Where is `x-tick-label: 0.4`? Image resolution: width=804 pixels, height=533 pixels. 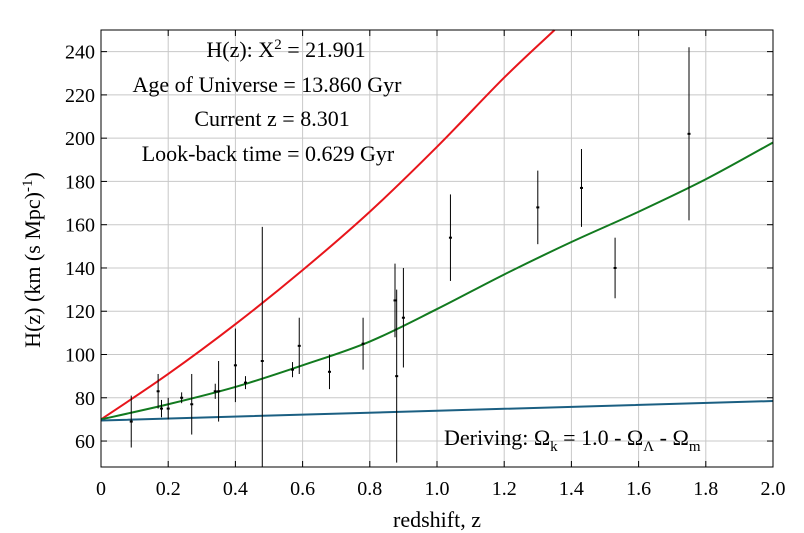
x-tick-label: 0.4 is located at coordinates (235, 489).